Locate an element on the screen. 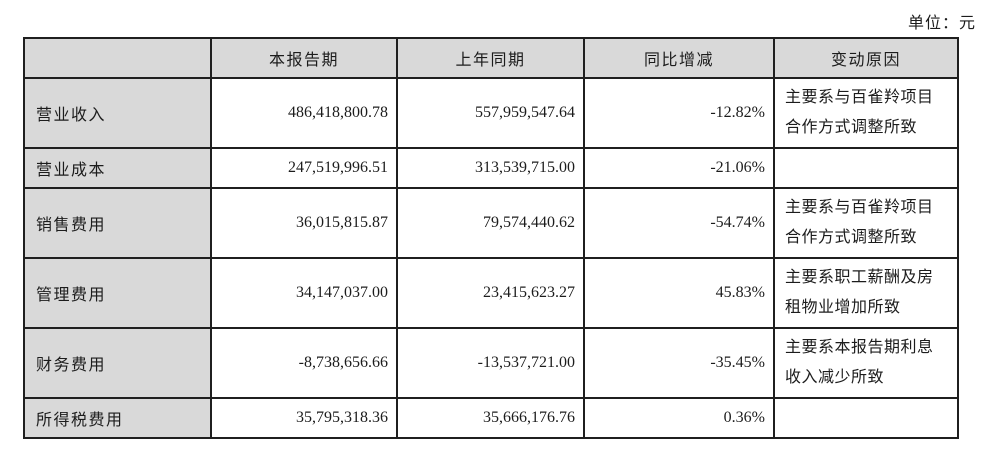  row-label: 销售费用 is located at coordinates (117, 223).